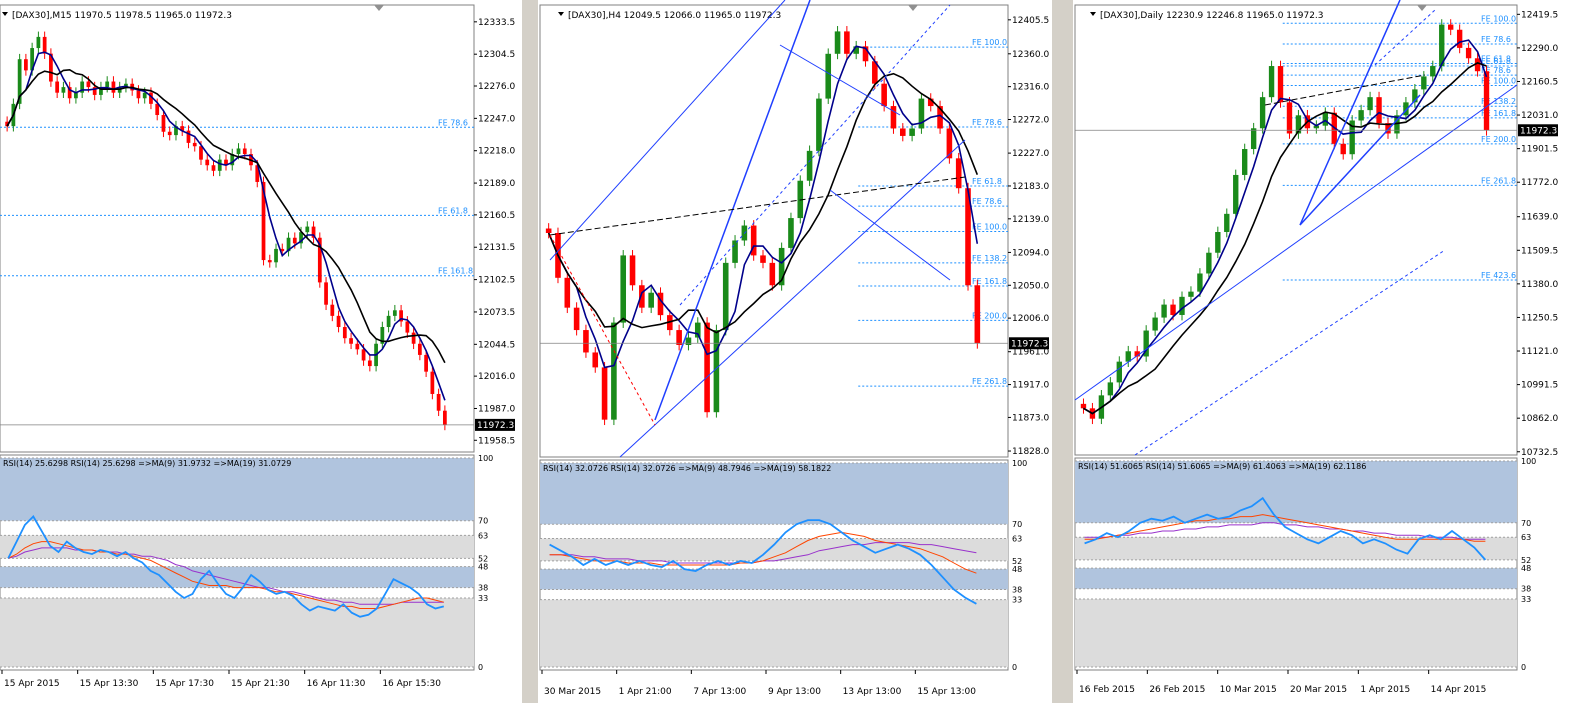 Image resolution: width=1569 pixels, height=703 pixels. I want to click on current-price-tag: 11972.3, so click(1029, 343).